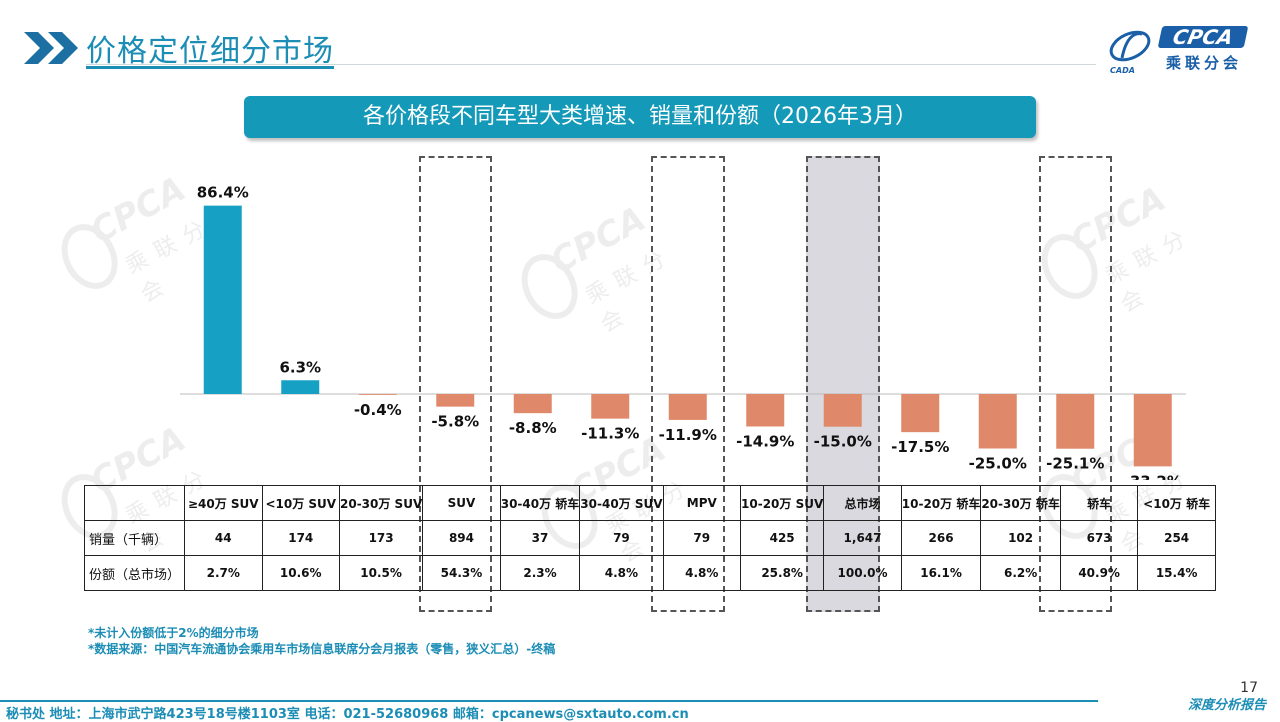 This screenshot has width=1280, height=722. What do you see at coordinates (300, 573) in the screenshot?
I see `table-cell: 10.6%` at bounding box center [300, 573].